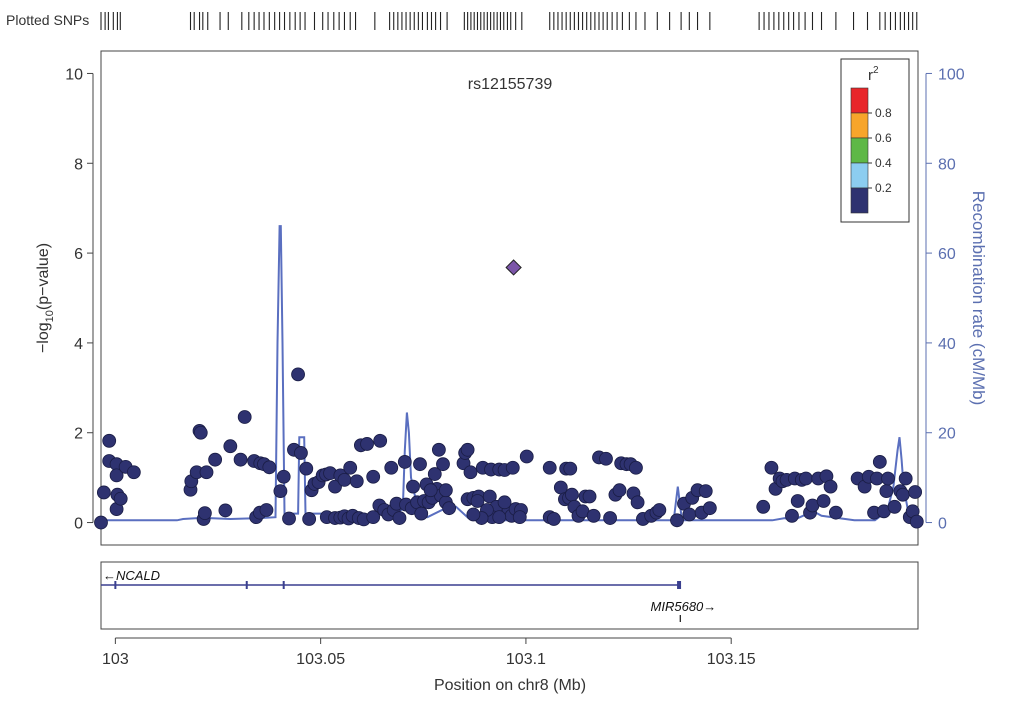 The image size is (1020, 714). Describe the element at coordinates (43, 276) in the screenshot. I see `y-axis-title-tail: (p−value)` at that location.